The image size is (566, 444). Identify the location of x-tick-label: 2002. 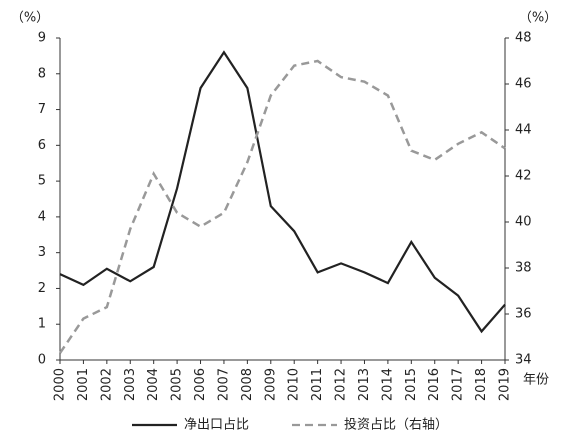
(106, 384).